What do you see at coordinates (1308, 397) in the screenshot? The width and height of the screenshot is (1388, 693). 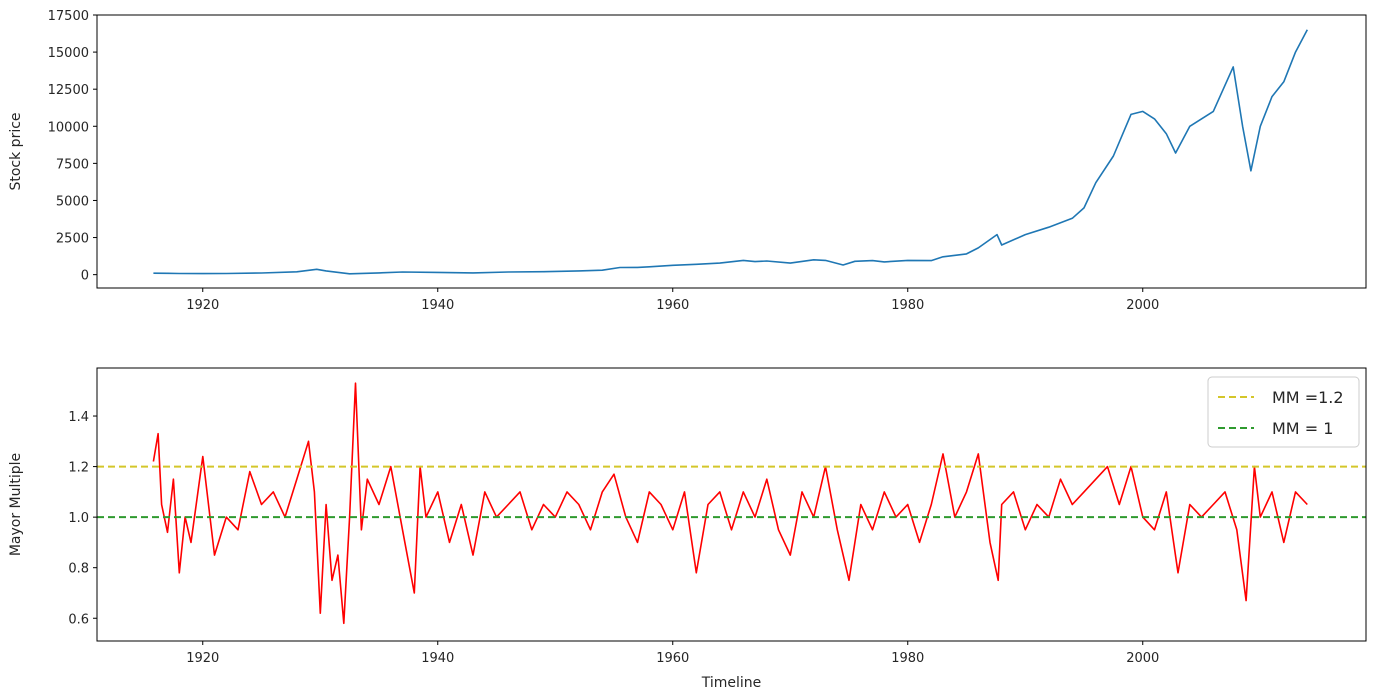 I see `legend-label-0: MM =1.2` at bounding box center [1308, 397].